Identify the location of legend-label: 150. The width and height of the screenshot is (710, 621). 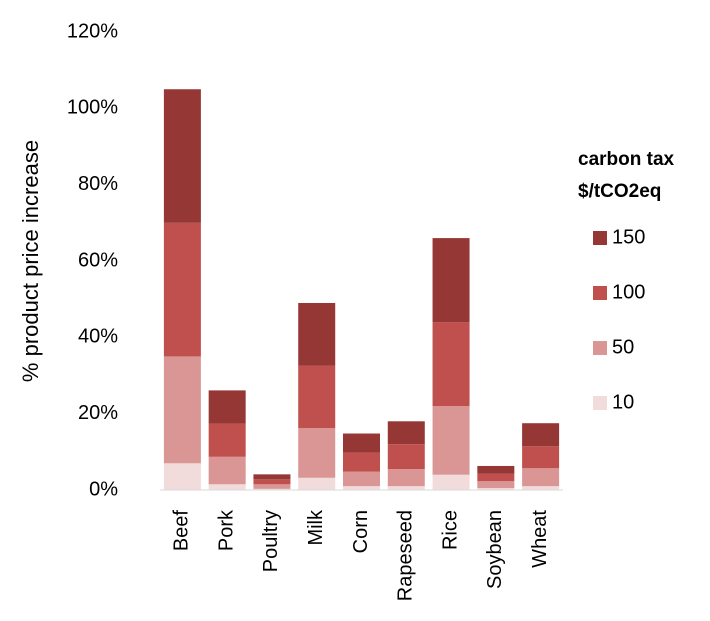
(628, 237).